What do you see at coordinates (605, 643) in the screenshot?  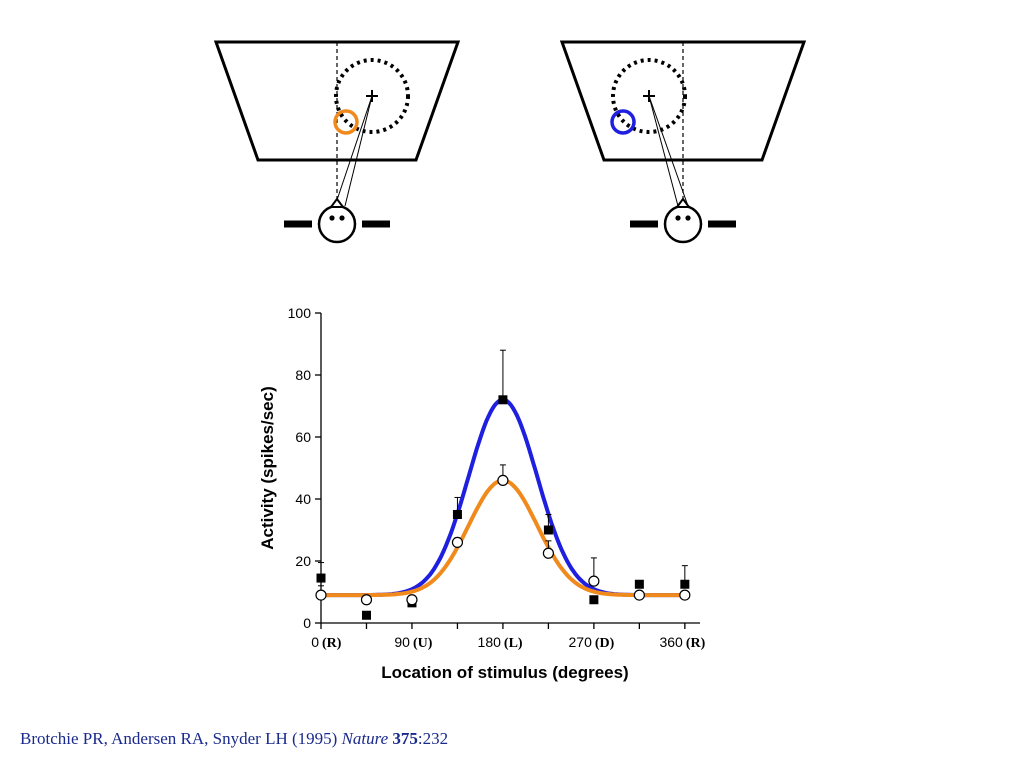 I see `x-tick-direction-label: (D)` at bounding box center [605, 643].